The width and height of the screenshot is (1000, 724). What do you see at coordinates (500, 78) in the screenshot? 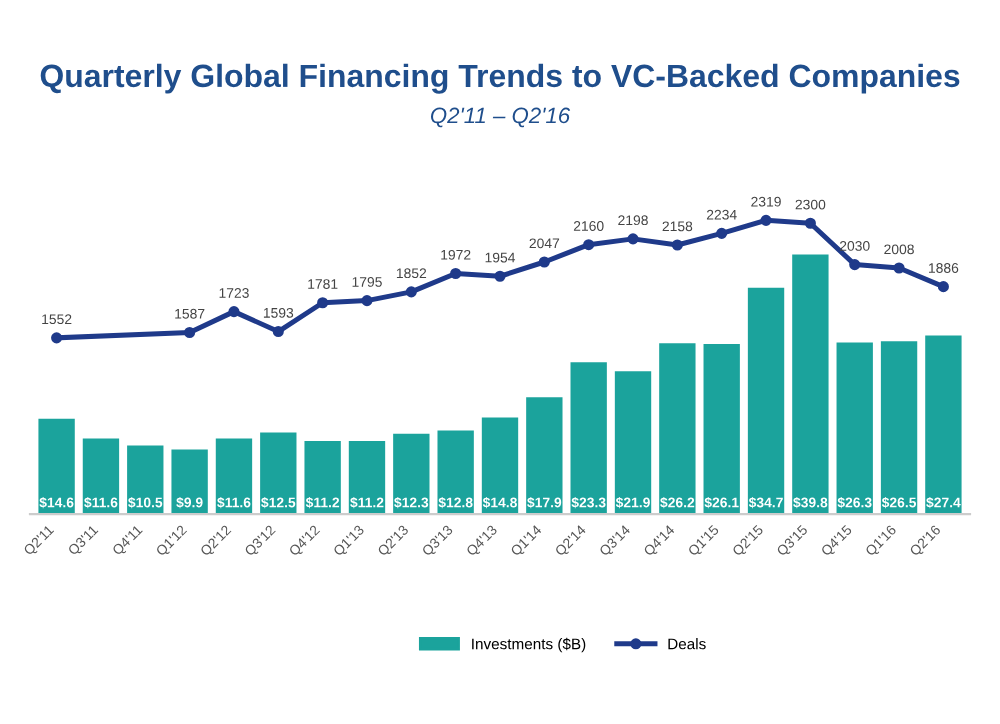
I see `chart-title: Quarterly Global Financing Trends to VC-Backed Companies` at bounding box center [500, 78].